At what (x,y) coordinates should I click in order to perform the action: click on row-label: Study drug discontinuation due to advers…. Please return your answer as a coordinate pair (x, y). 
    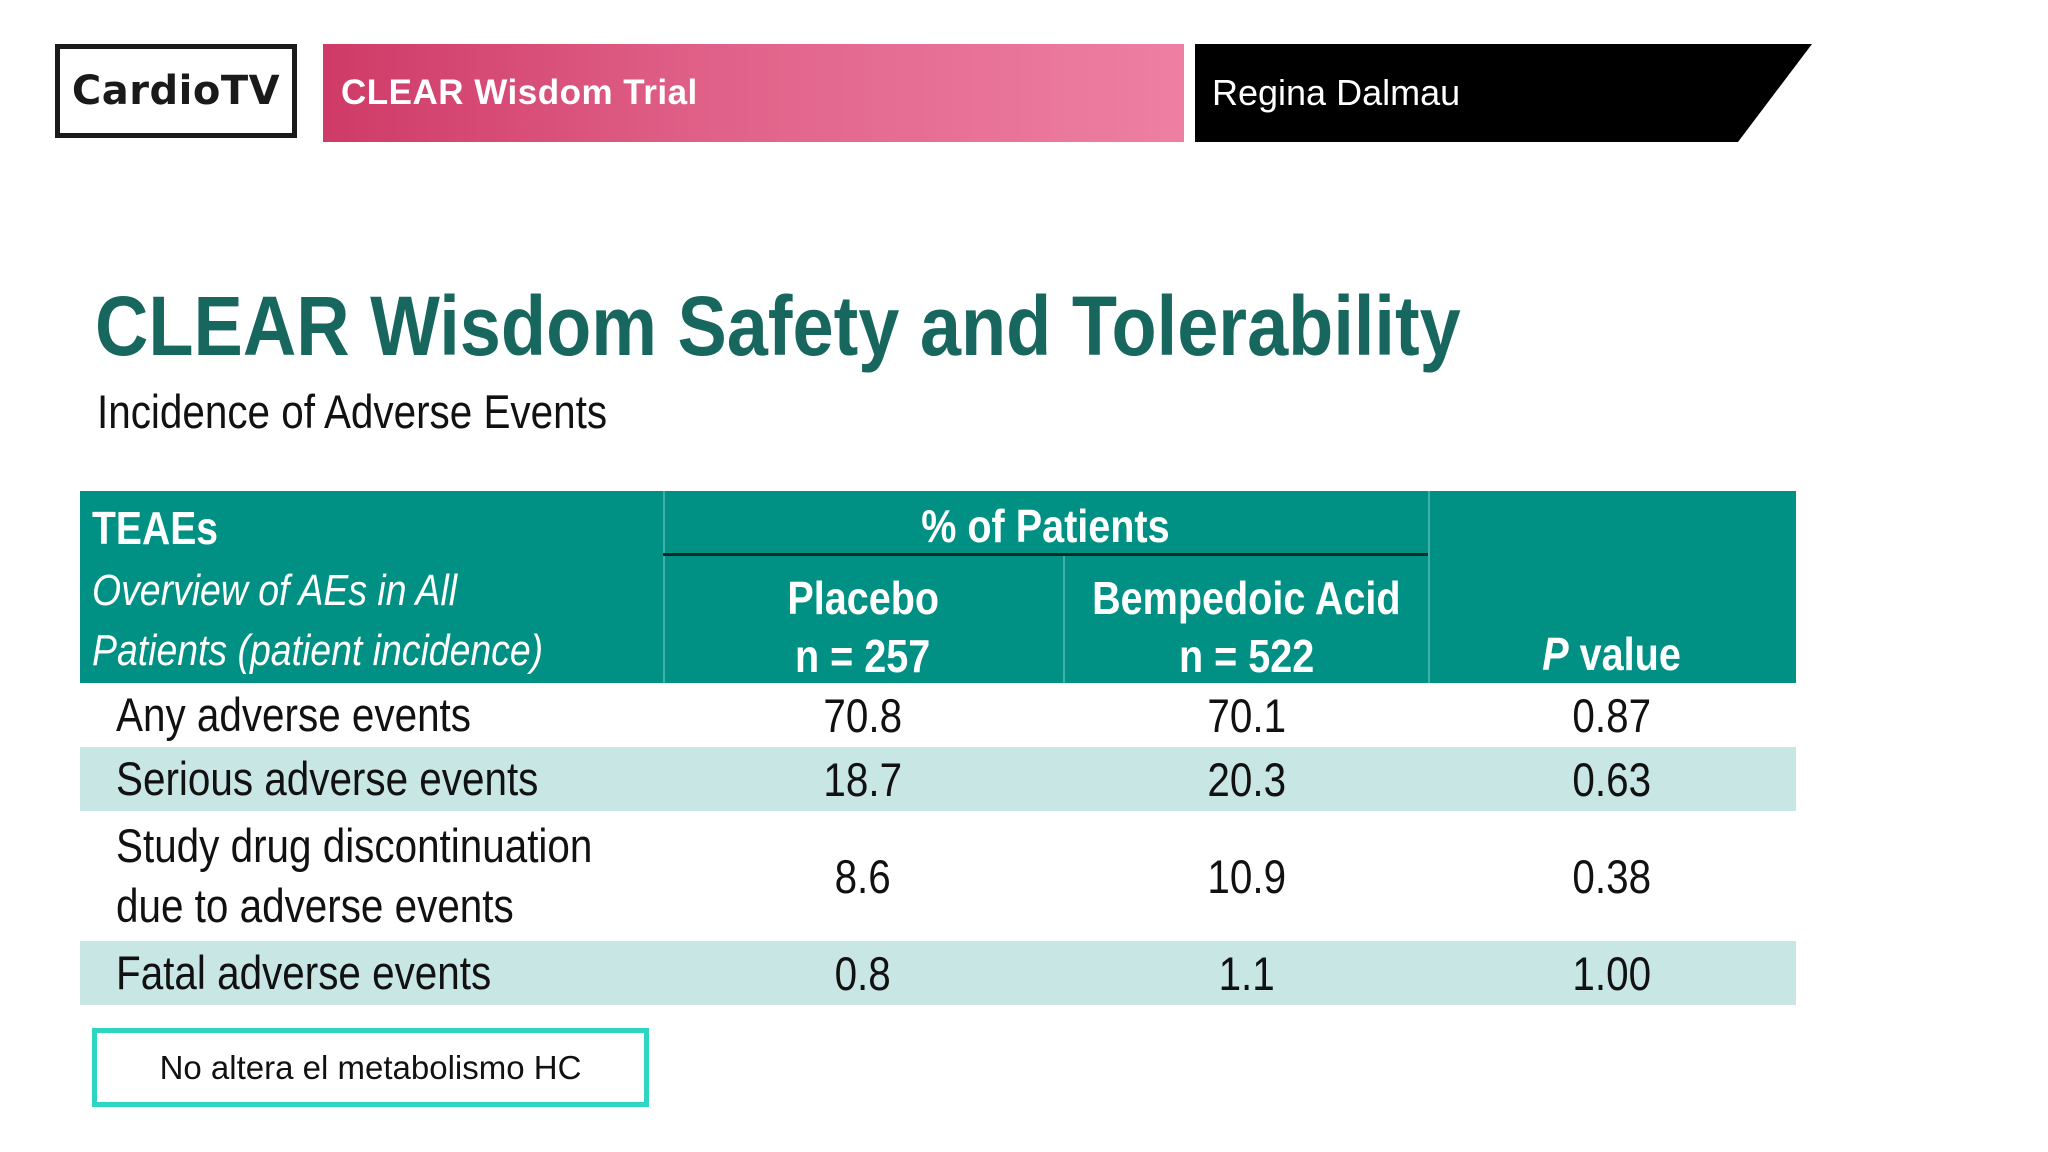
    Looking at the image, I should click on (393, 876).